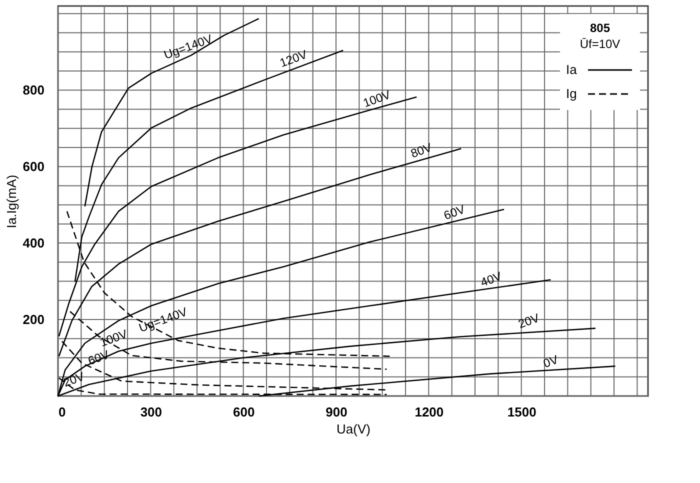 Image resolution: width=700 pixels, height=483 pixels. What do you see at coordinates (33, 243) in the screenshot?
I see `y-tick-label: 400` at bounding box center [33, 243].